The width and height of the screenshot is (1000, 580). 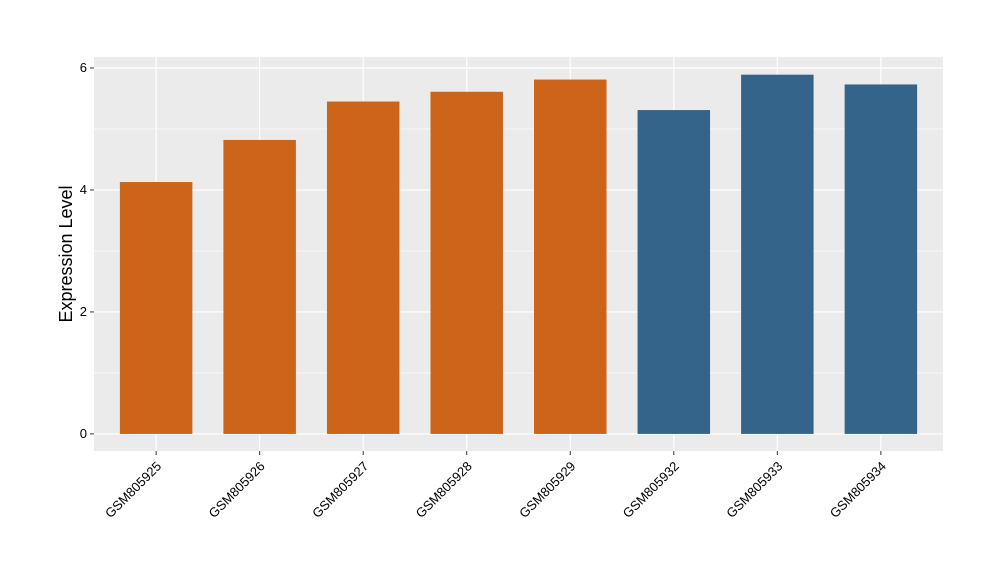 I want to click on bar-GSM805928, so click(x=466, y=262).